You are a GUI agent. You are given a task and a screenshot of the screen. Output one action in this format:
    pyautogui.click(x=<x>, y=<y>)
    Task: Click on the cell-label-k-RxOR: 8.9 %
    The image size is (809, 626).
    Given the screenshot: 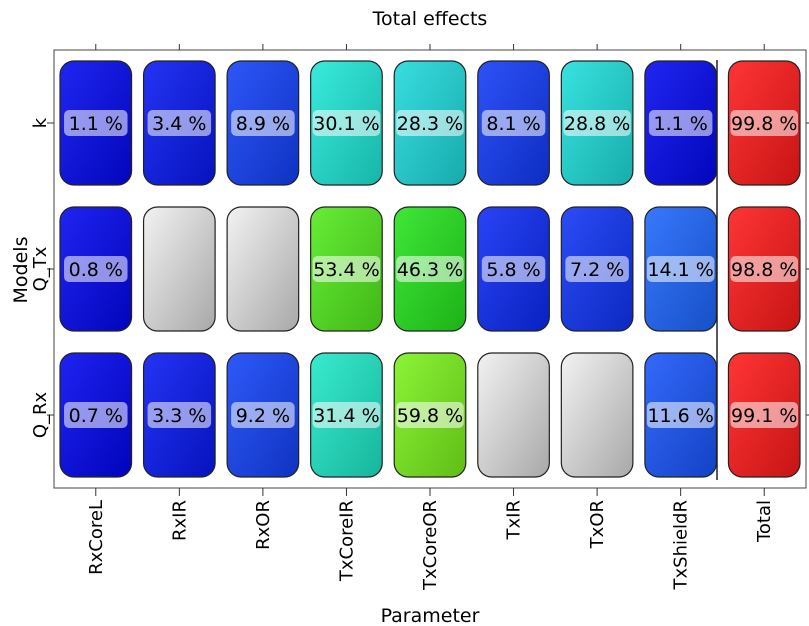 What is the action you would take?
    pyautogui.click(x=263, y=124)
    